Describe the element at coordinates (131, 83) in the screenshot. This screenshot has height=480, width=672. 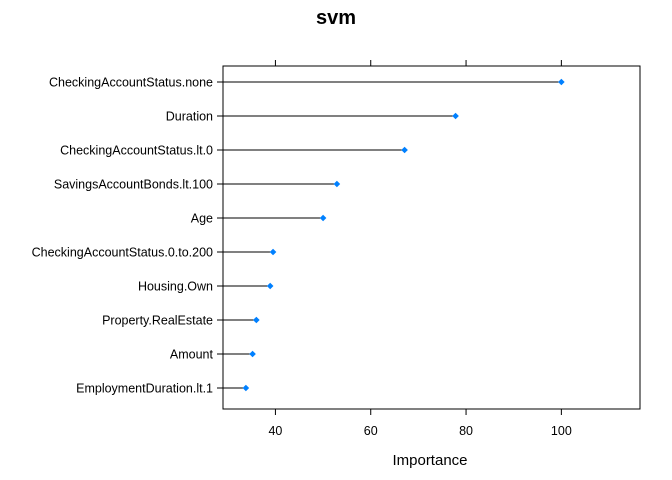
I see `category-label-0: CheckingAccountStatus.none` at that location.